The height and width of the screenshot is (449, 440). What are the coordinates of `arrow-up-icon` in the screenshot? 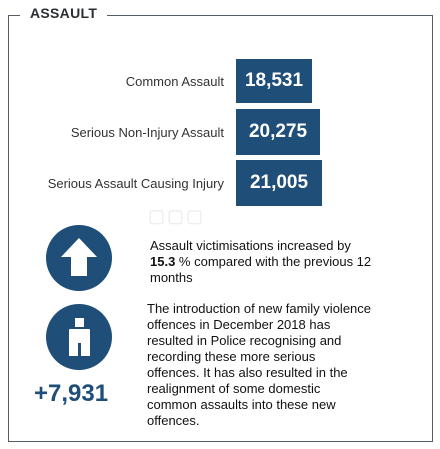 It's located at (79, 258).